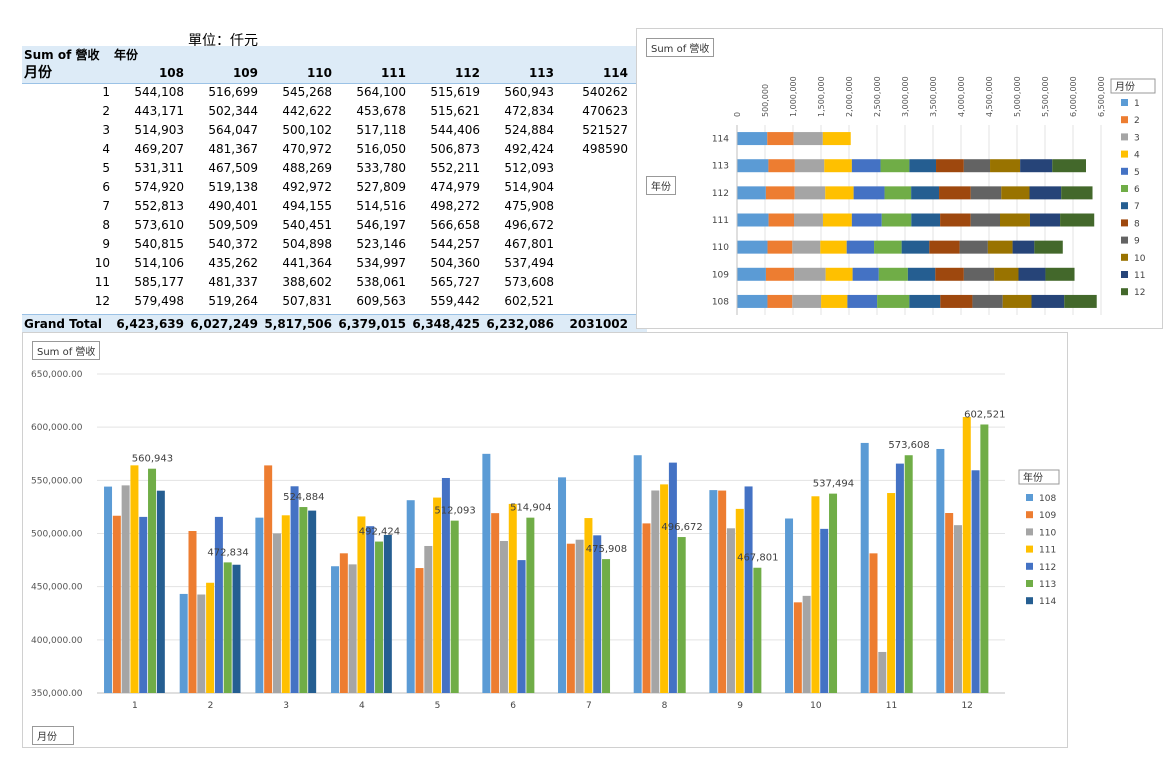 Image resolution: width=1176 pixels, height=770 pixels. Describe the element at coordinates (455, 206) in the screenshot. I see `pivot-cell: 498,272` at that location.